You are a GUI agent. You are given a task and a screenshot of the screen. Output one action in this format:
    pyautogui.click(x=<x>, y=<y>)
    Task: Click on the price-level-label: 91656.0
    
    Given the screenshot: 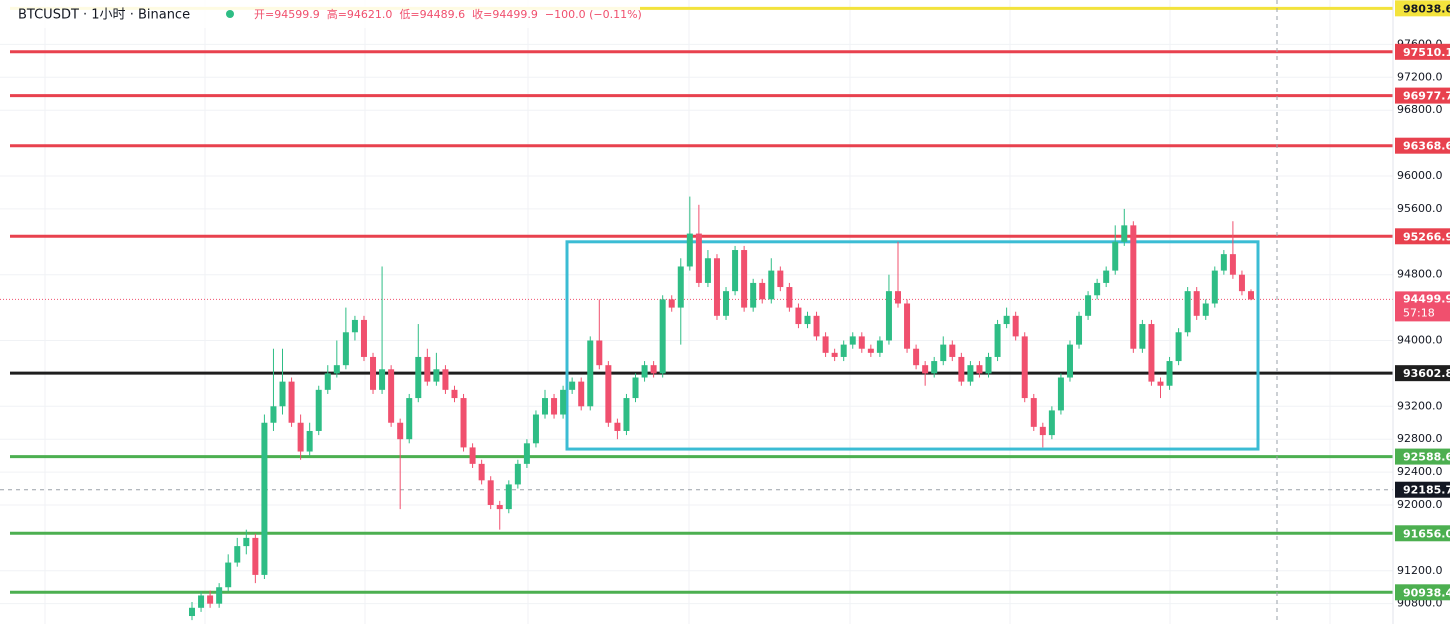 What is the action you would take?
    pyautogui.click(x=1426, y=533)
    